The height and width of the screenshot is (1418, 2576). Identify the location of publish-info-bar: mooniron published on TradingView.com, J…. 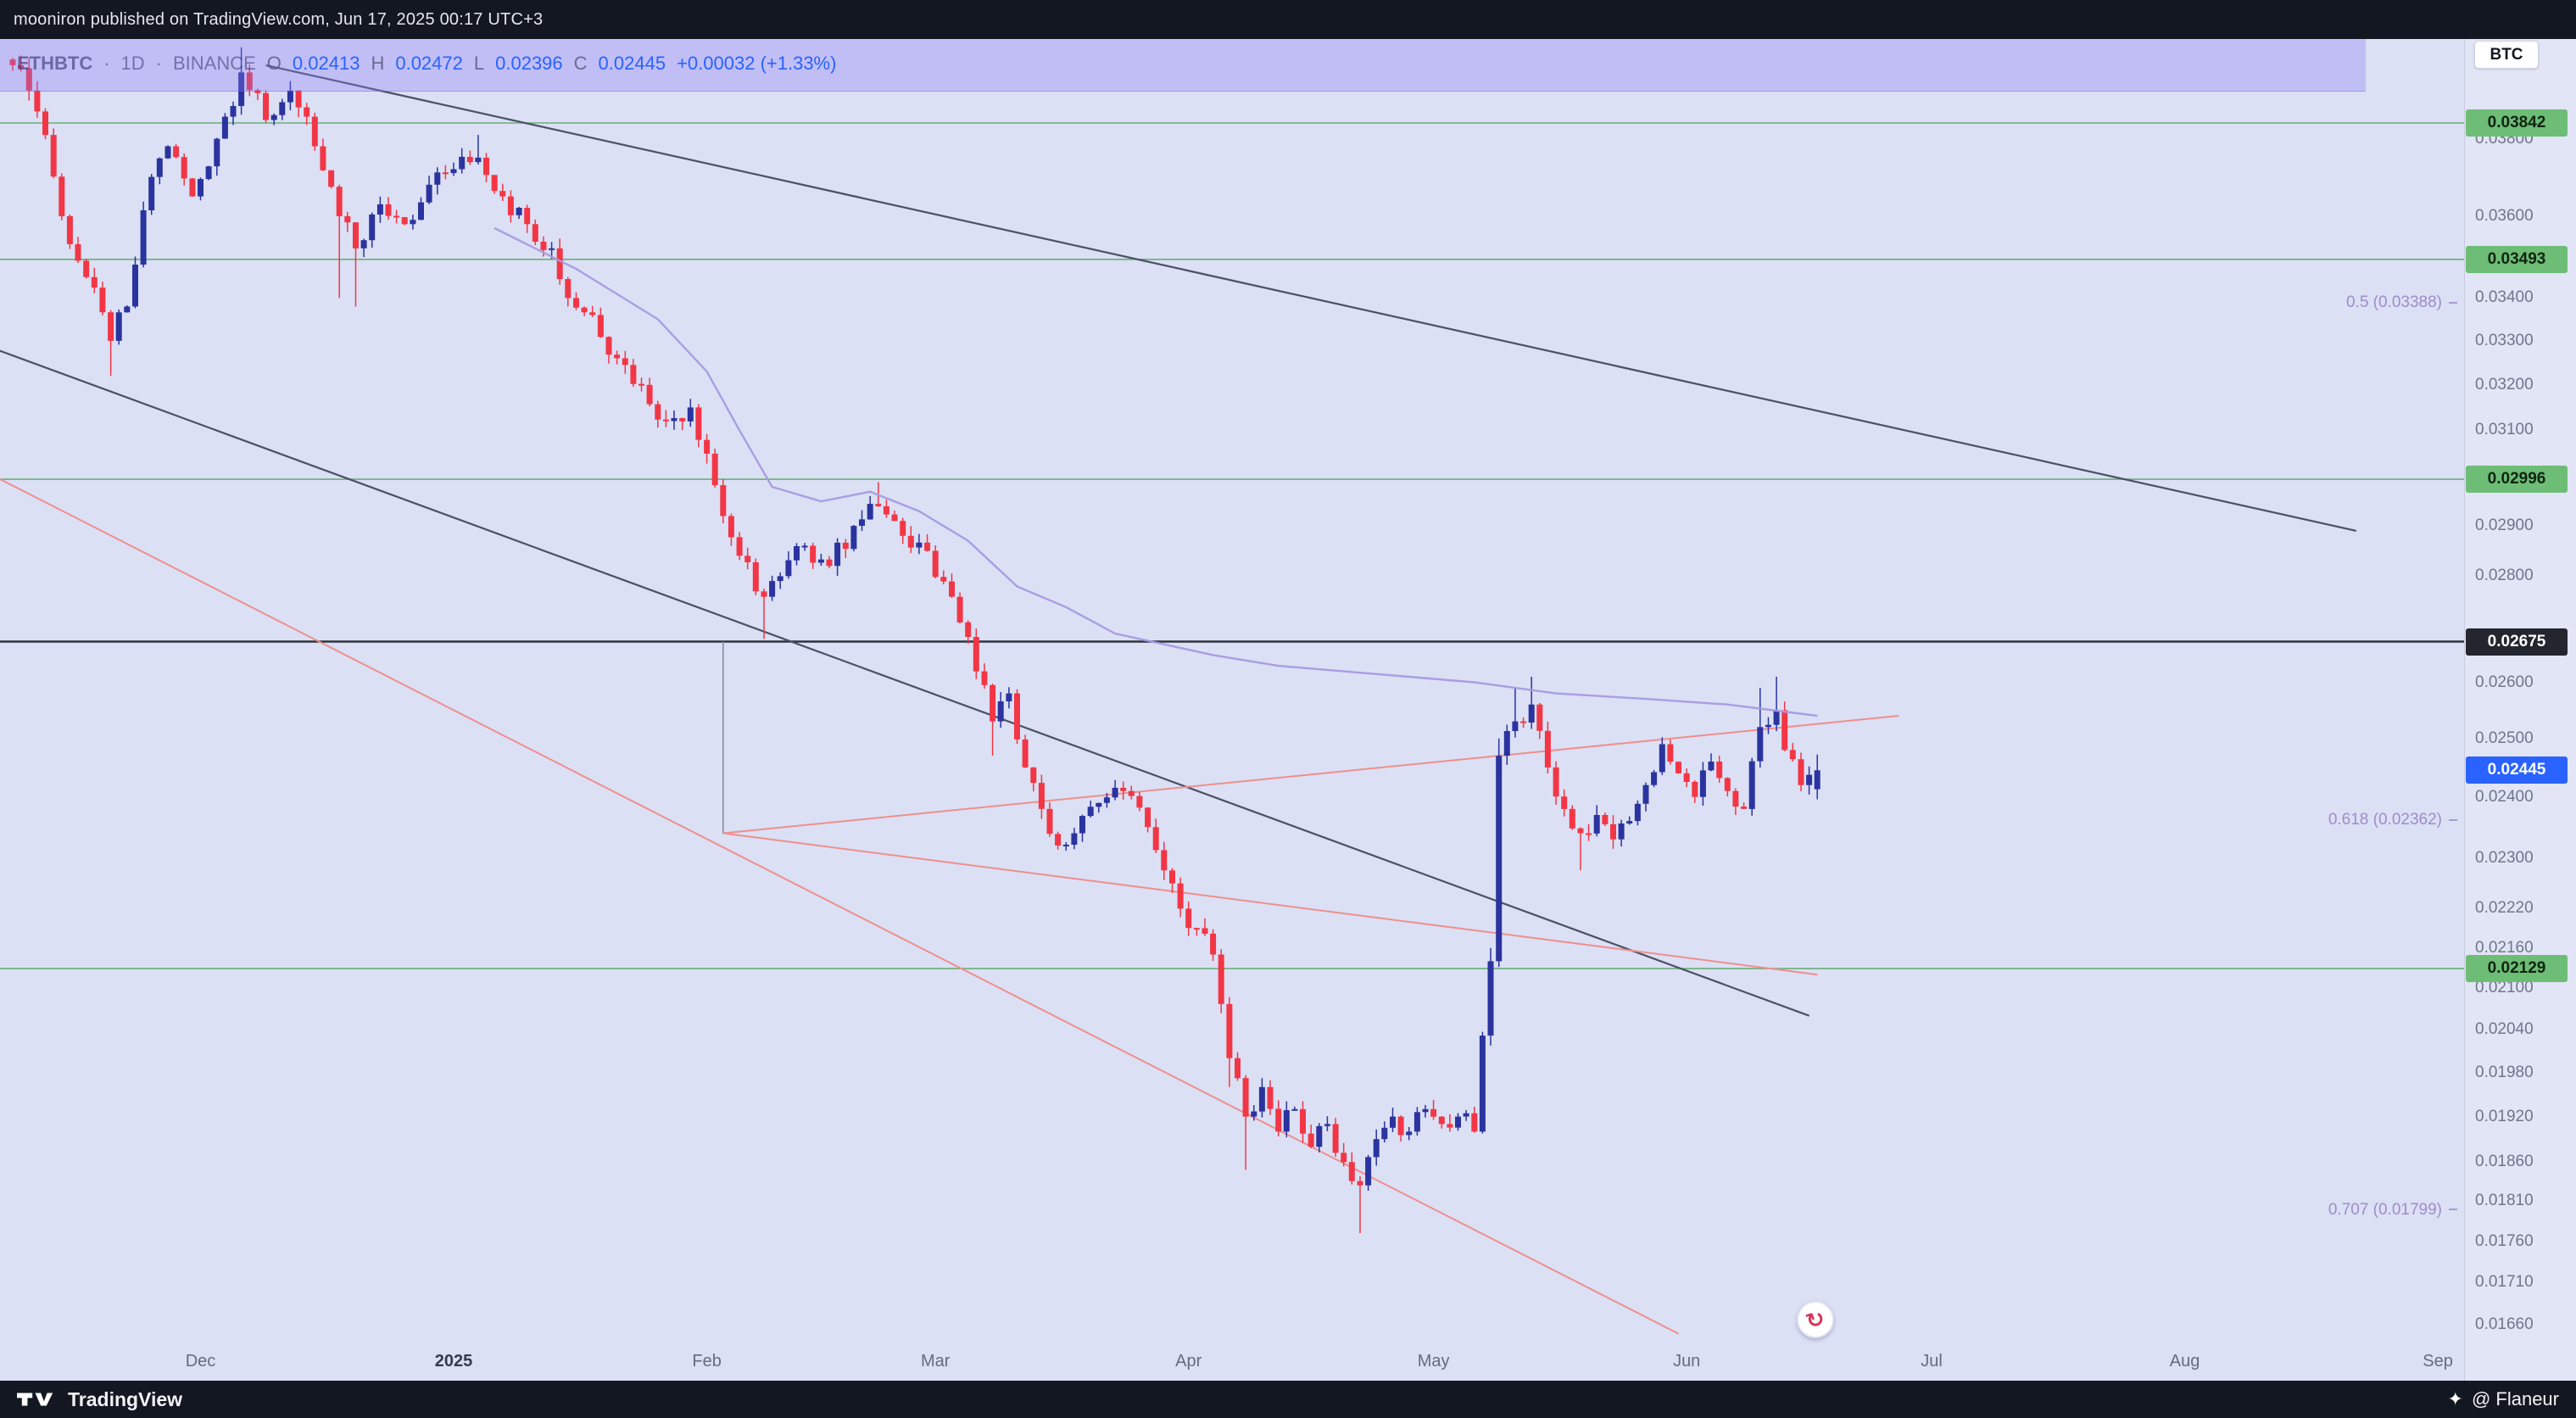
(1288, 19).